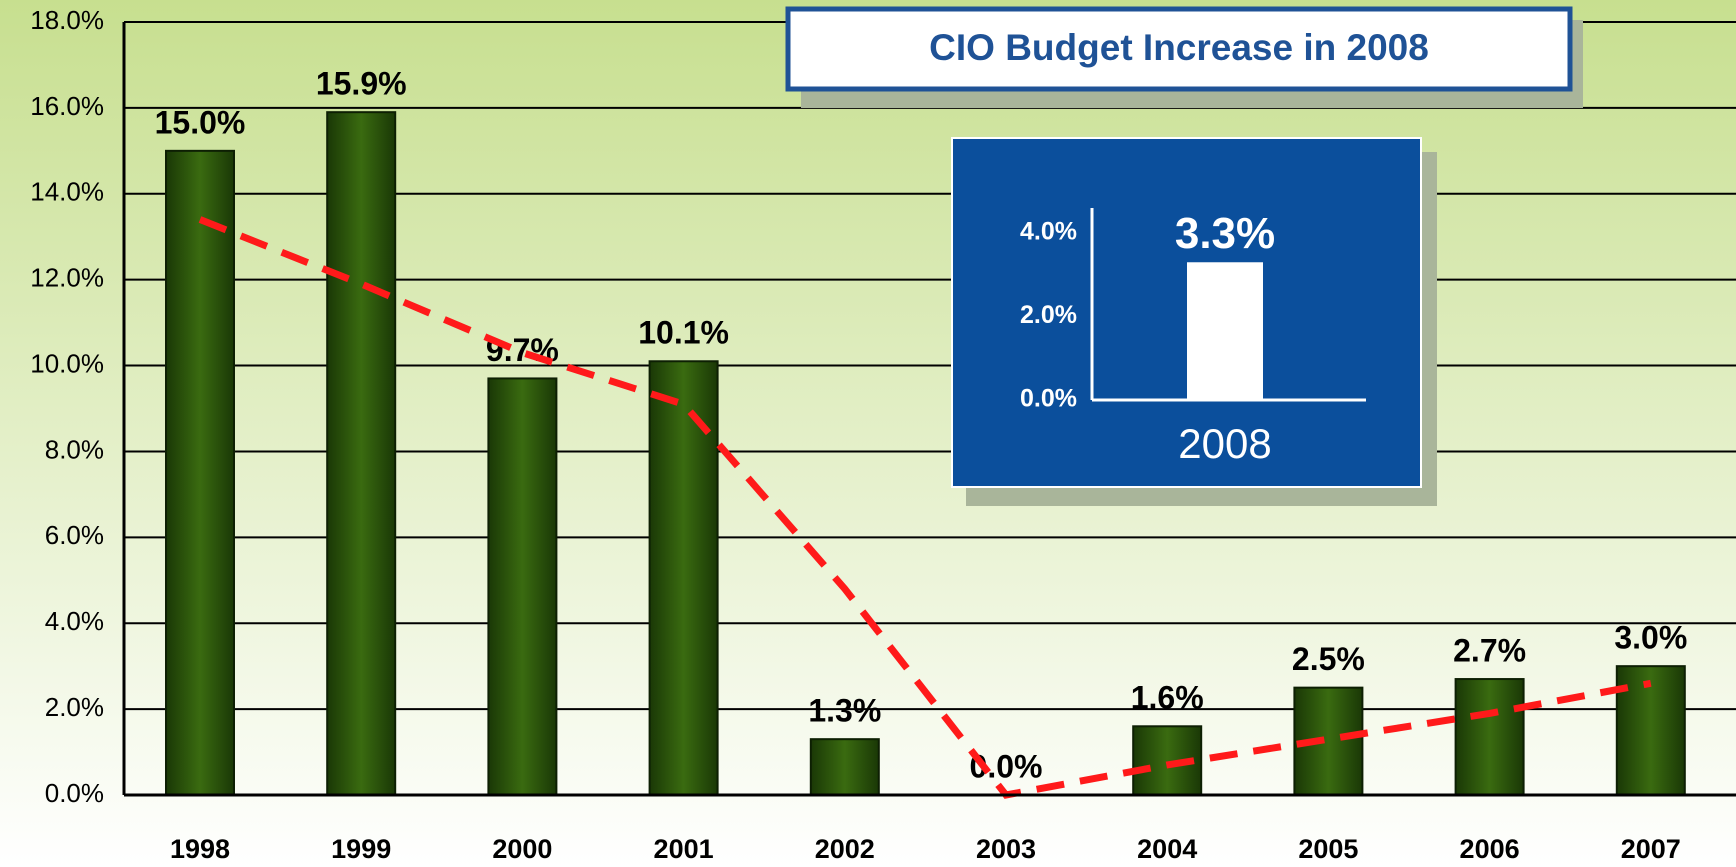  Describe the element at coordinates (684, 849) in the screenshot. I see `x-tick-label: 2001` at that location.